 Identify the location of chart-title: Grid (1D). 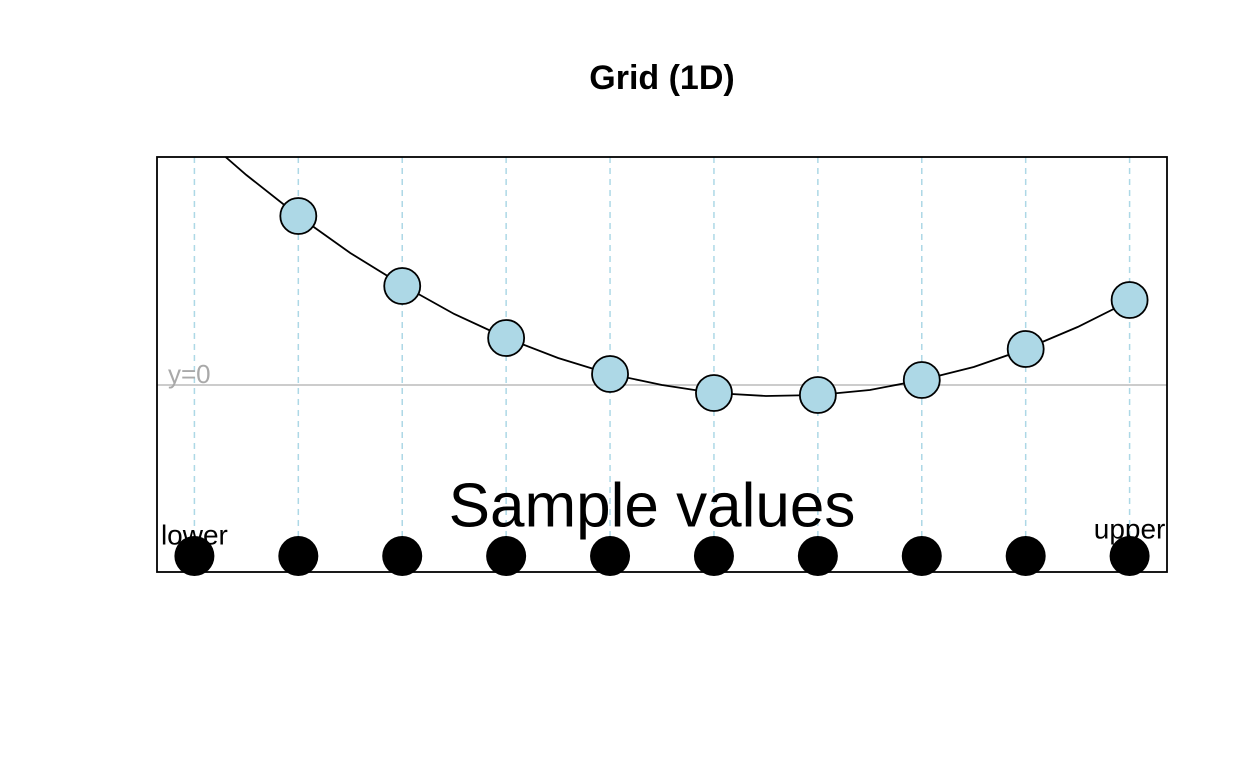
(661, 78).